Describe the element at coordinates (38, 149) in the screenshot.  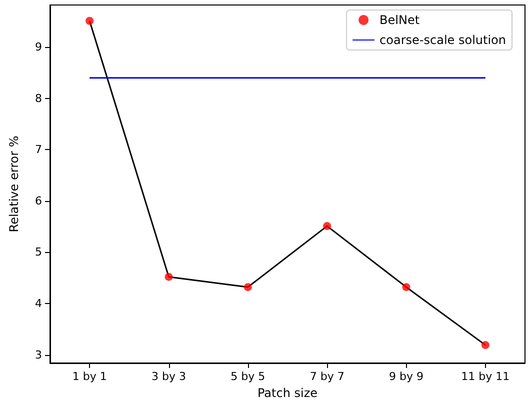
I see `y-tick-label: 7` at that location.